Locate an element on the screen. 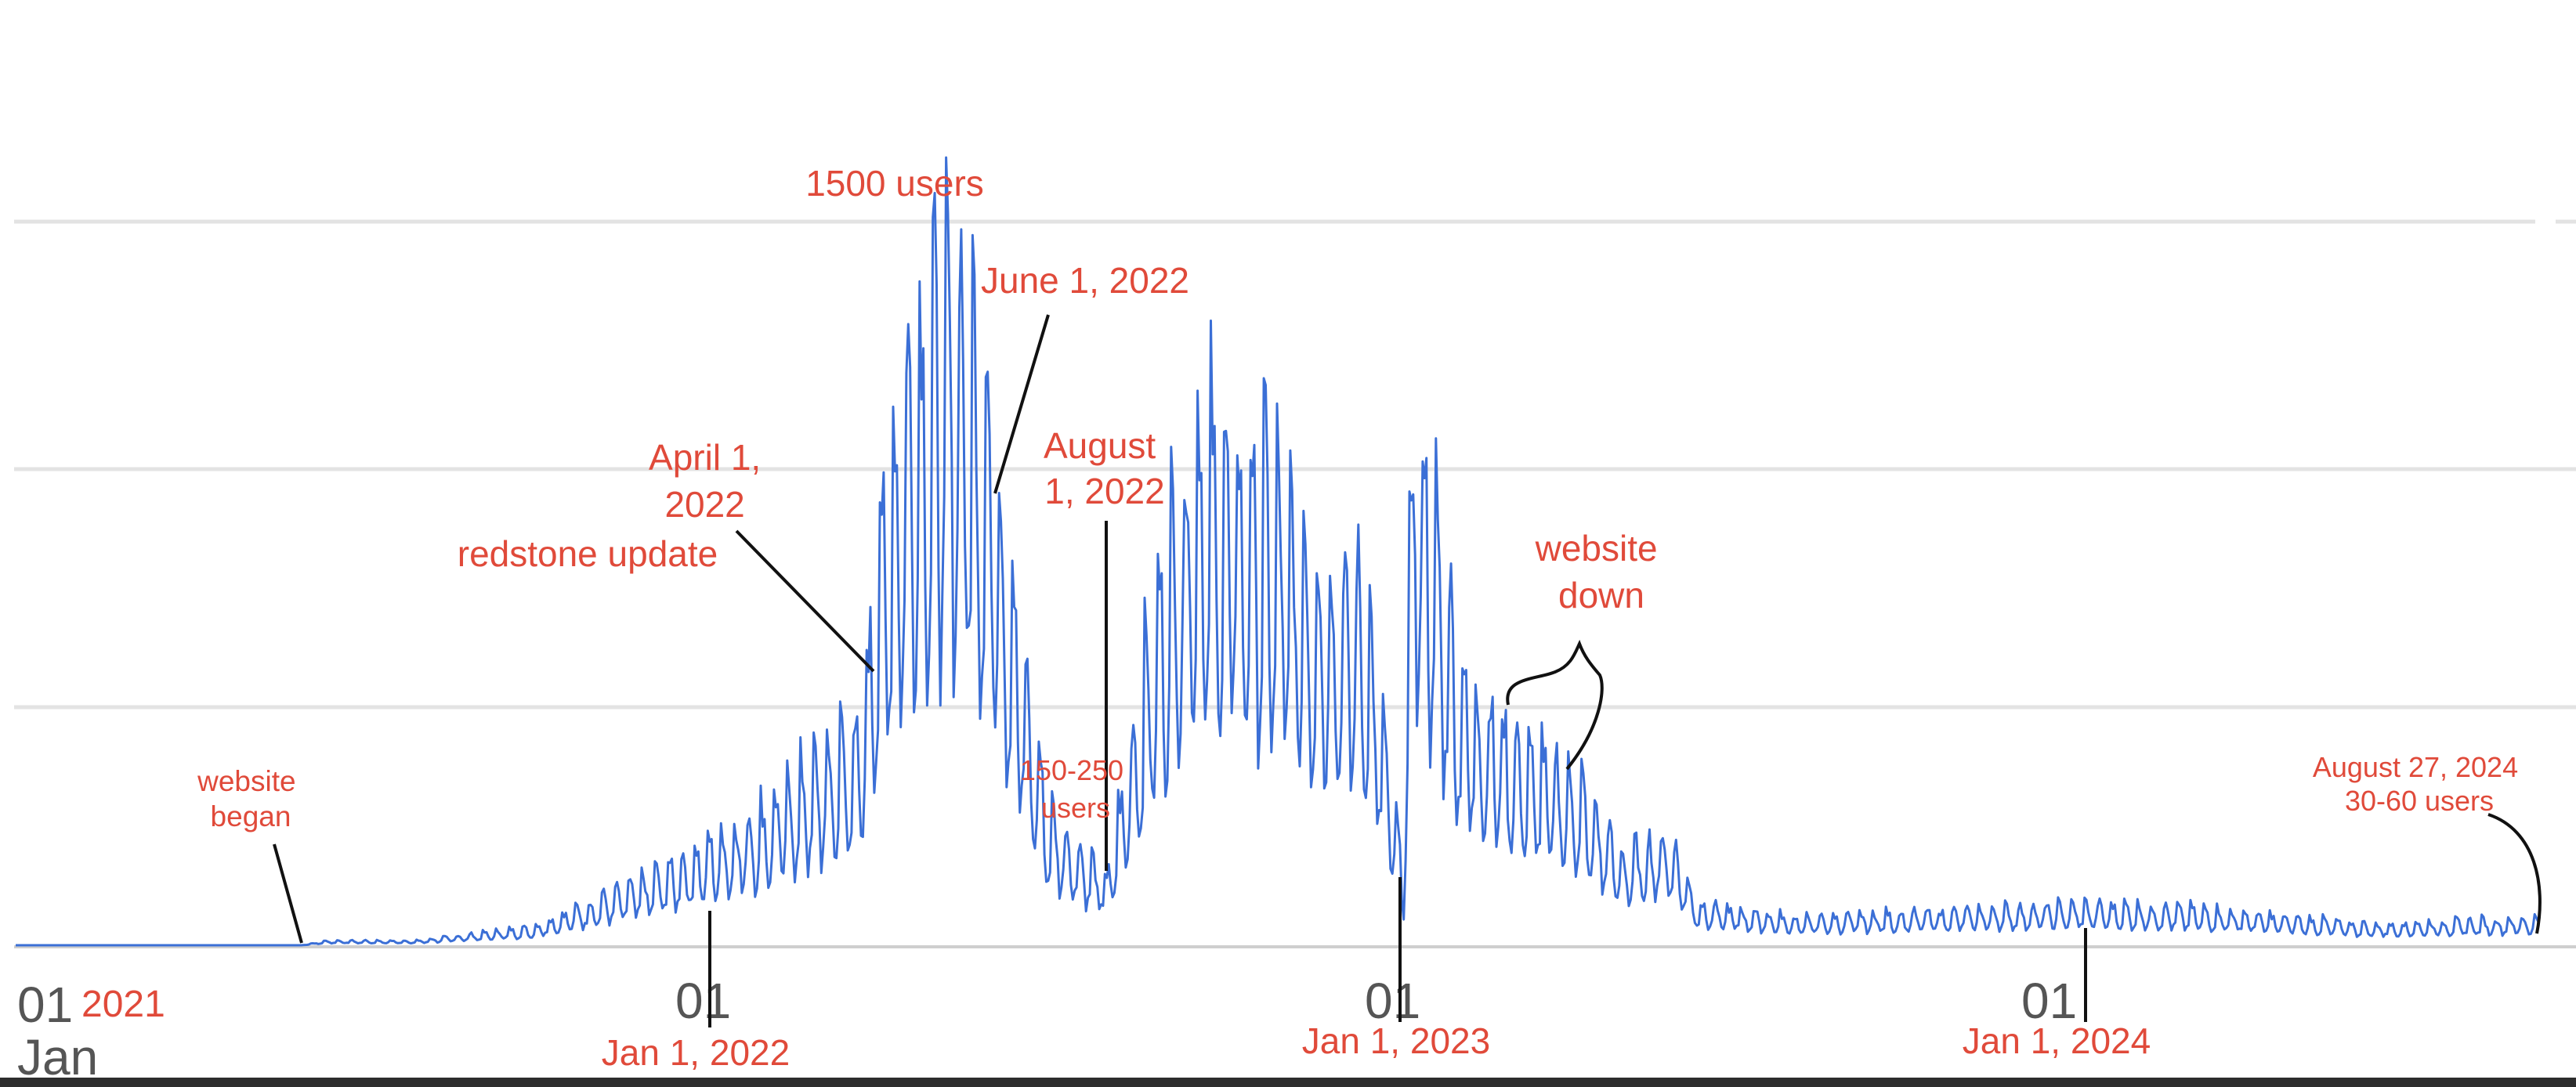  annotation-april-2022: April 1, 2022 redstone update is located at coordinates (615, 505).